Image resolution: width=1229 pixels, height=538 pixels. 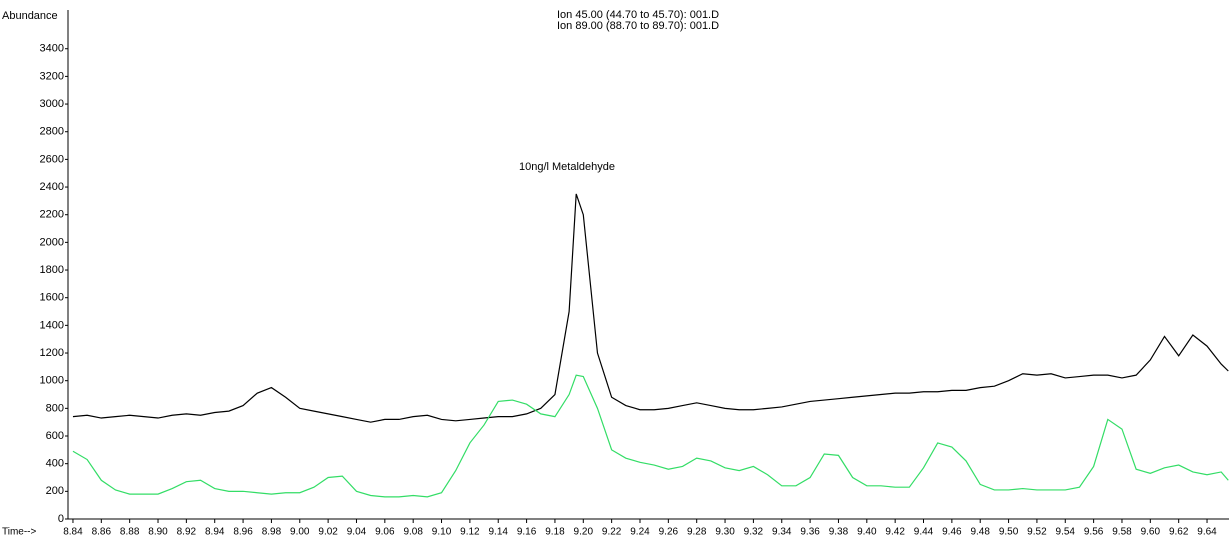 I want to click on x-tick-label: 9.42, so click(x=895, y=532).